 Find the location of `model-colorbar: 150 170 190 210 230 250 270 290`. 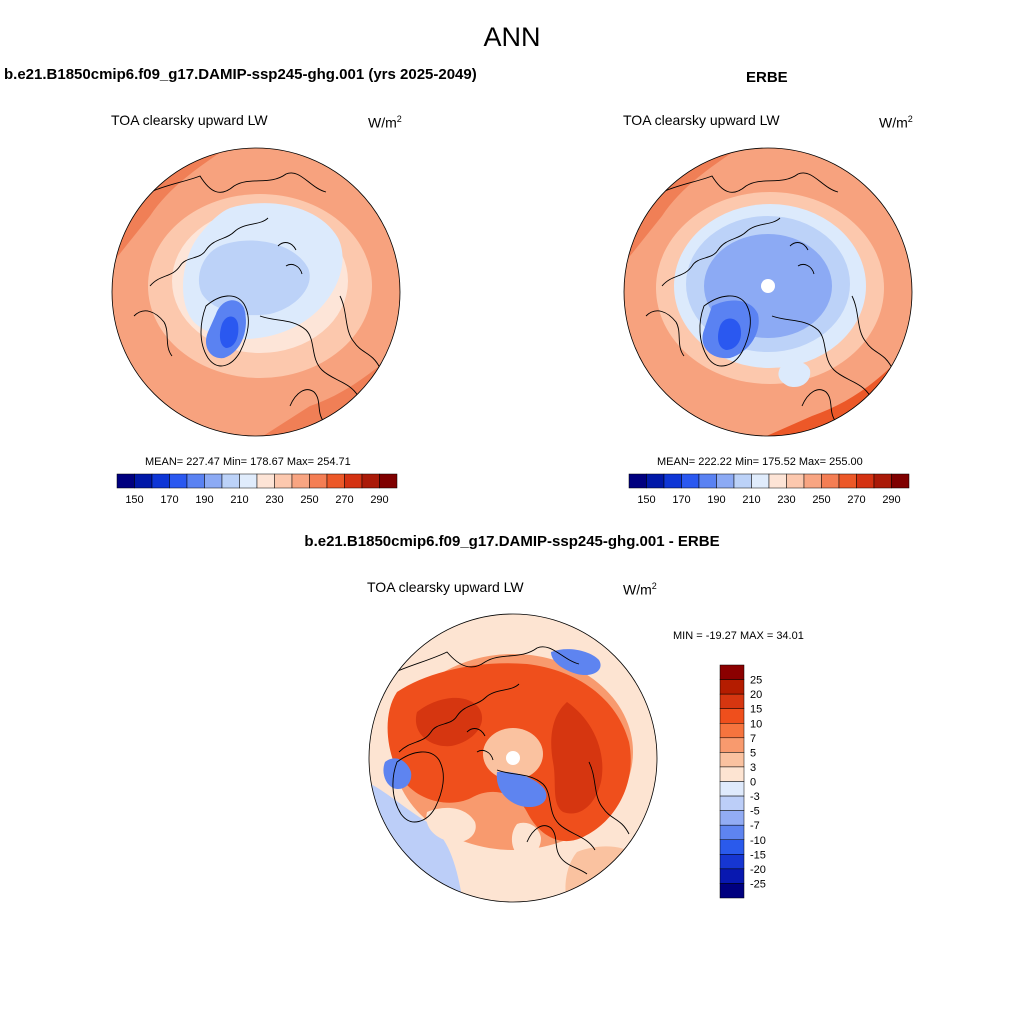

model-colorbar: 150 170 190 210 230 250 270 290 is located at coordinates (257, 489).